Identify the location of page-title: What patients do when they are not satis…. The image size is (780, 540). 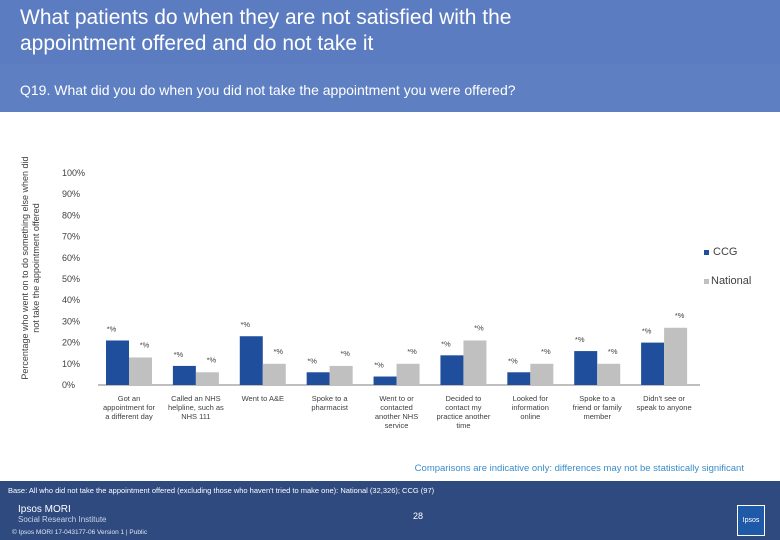
(266, 30).